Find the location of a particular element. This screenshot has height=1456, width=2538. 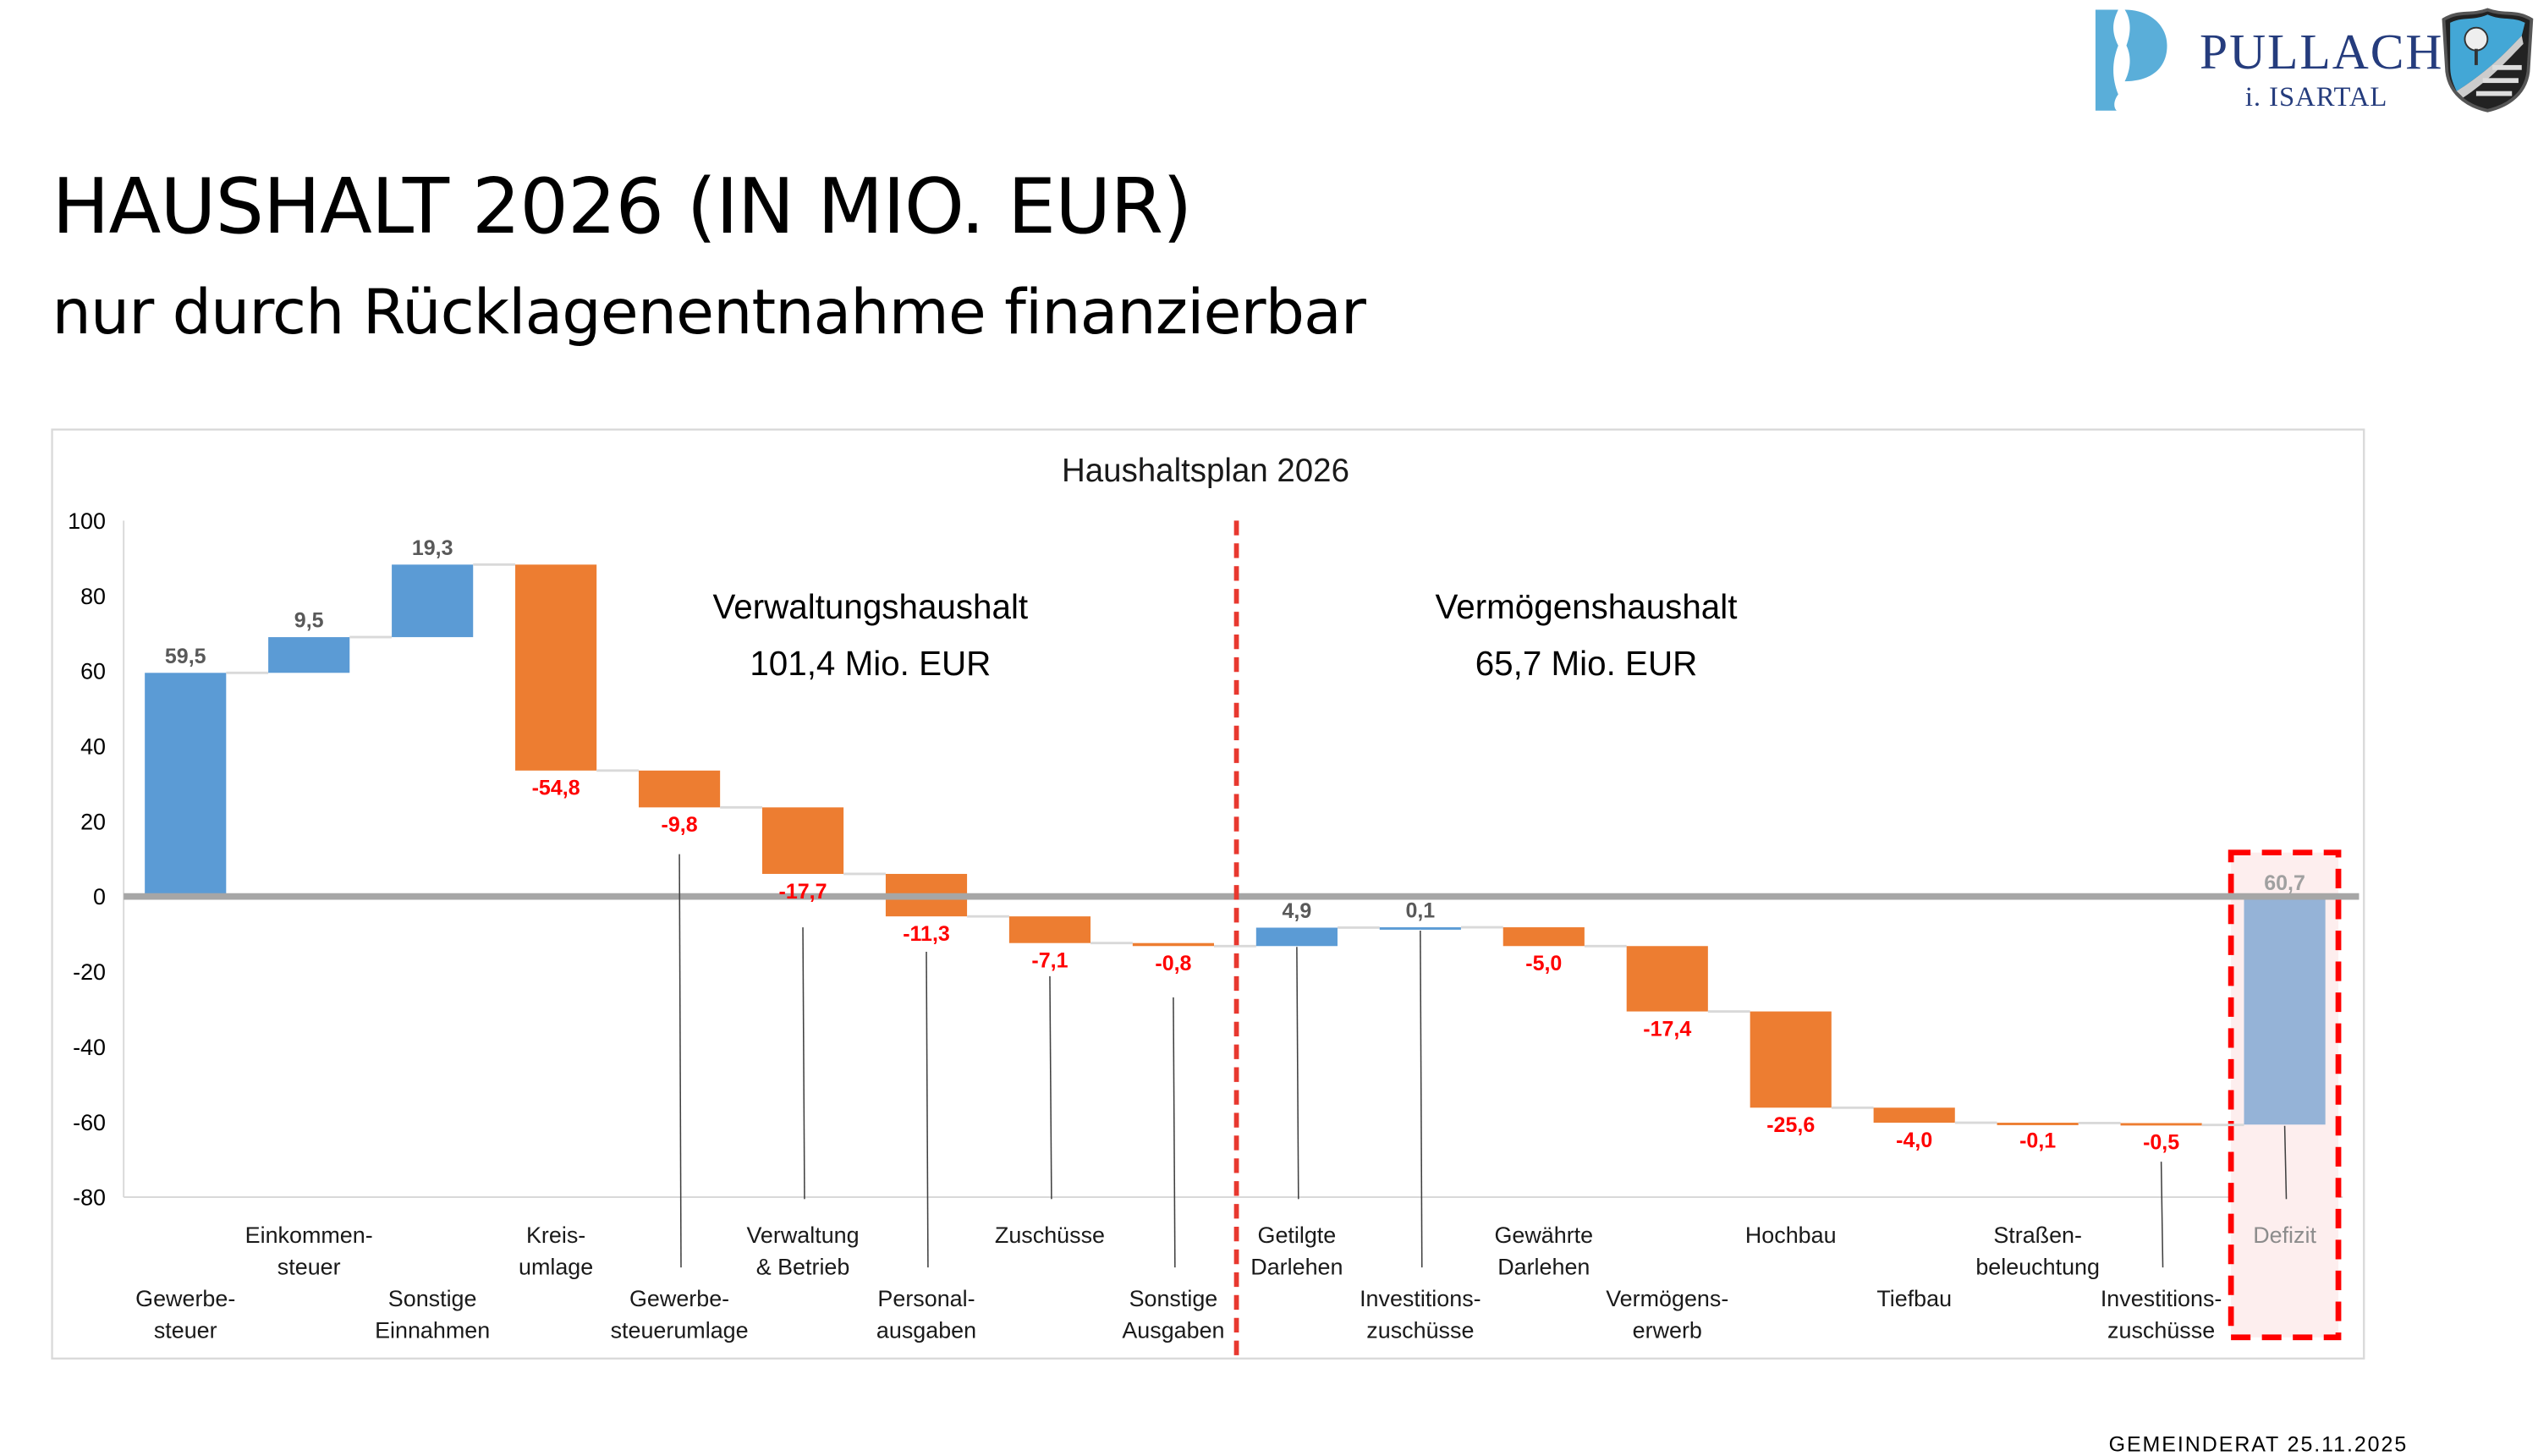

pullach-logo: PULLACH i. ISARTAL is located at coordinates (2315, 62).